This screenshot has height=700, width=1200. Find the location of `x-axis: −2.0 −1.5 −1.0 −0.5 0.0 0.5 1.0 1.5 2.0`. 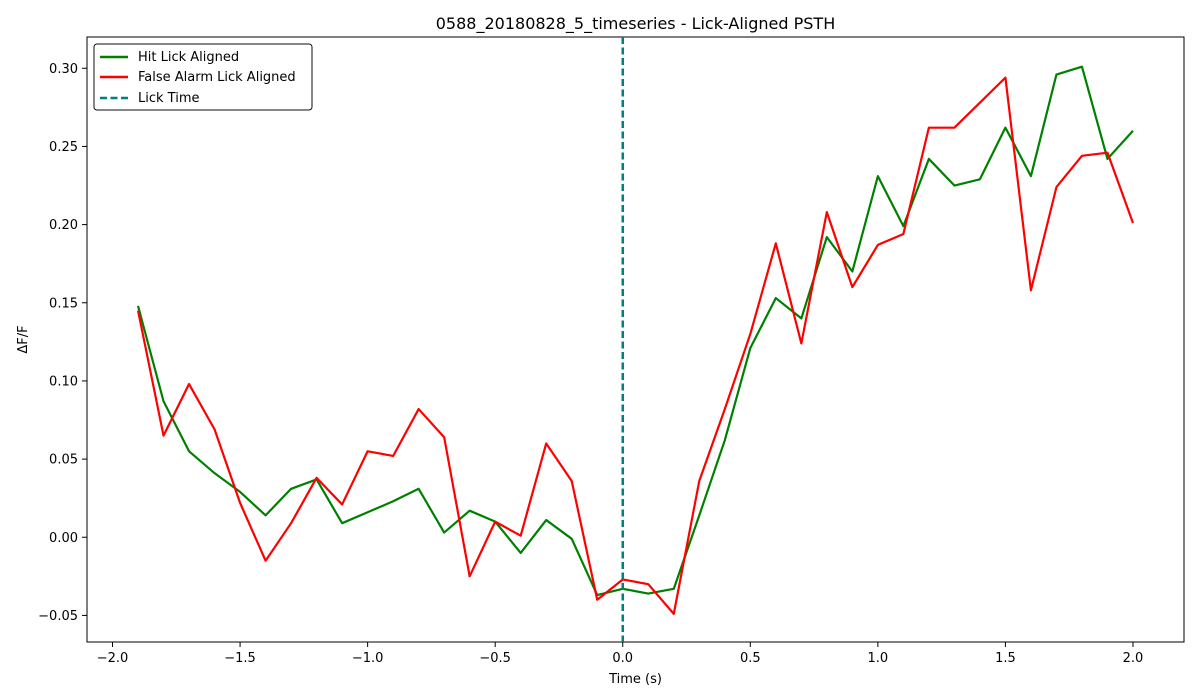

x-axis: −2.0 −1.5 −1.0 −0.5 0.0 0.5 1.0 1.5 2.0 is located at coordinates (620, 654).